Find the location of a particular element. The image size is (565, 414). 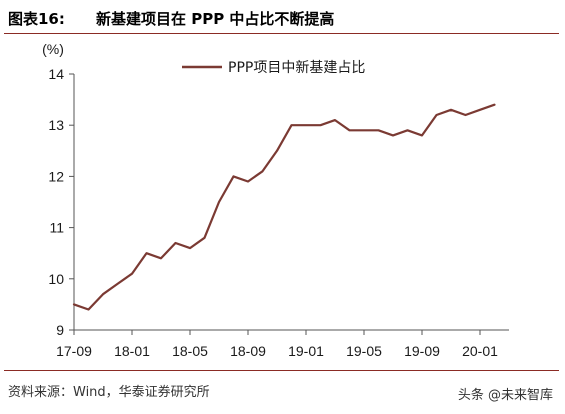

x-tick-label: 18-09 is located at coordinates (248, 351).